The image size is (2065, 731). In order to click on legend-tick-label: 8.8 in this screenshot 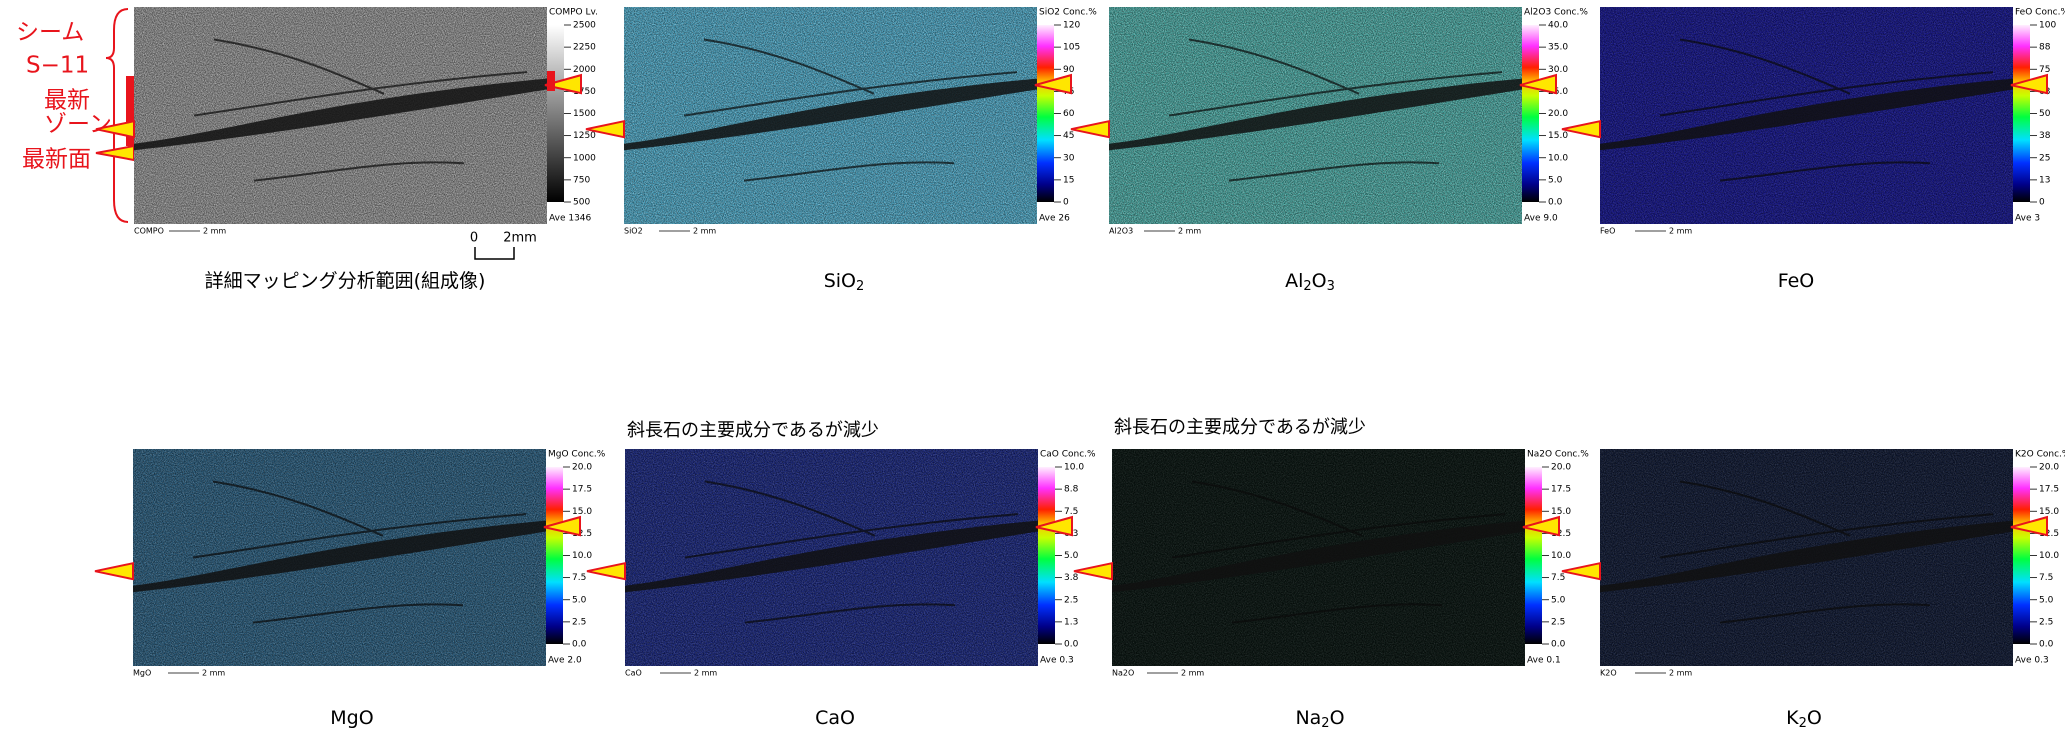, I will do `click(1071, 490)`.